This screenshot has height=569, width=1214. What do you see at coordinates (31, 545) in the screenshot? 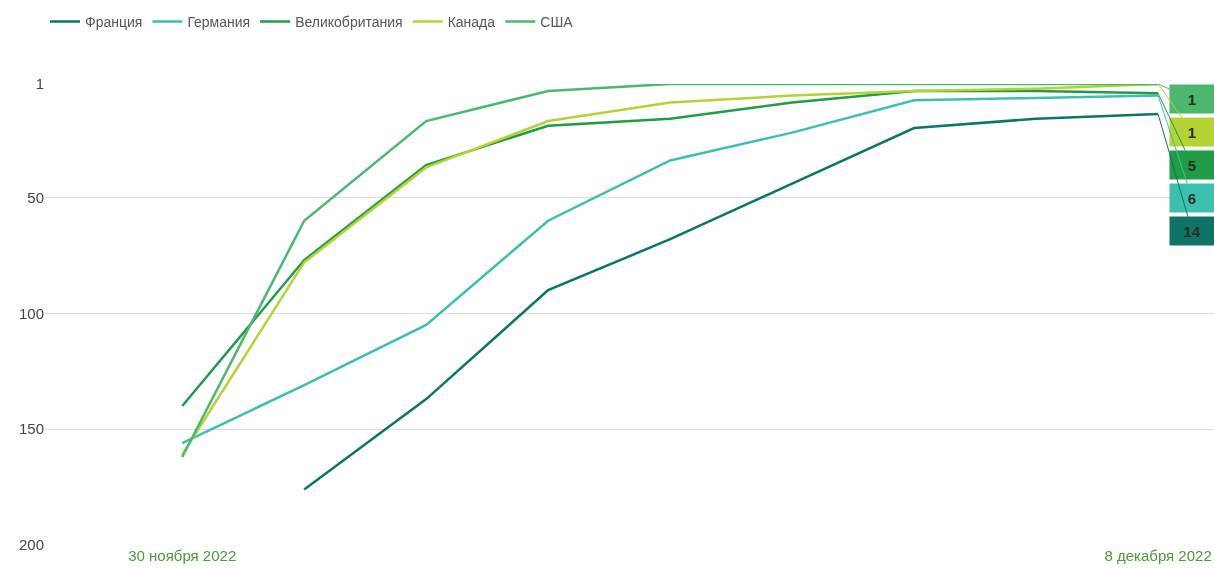
I see `y-tick-label: 200` at bounding box center [31, 545].